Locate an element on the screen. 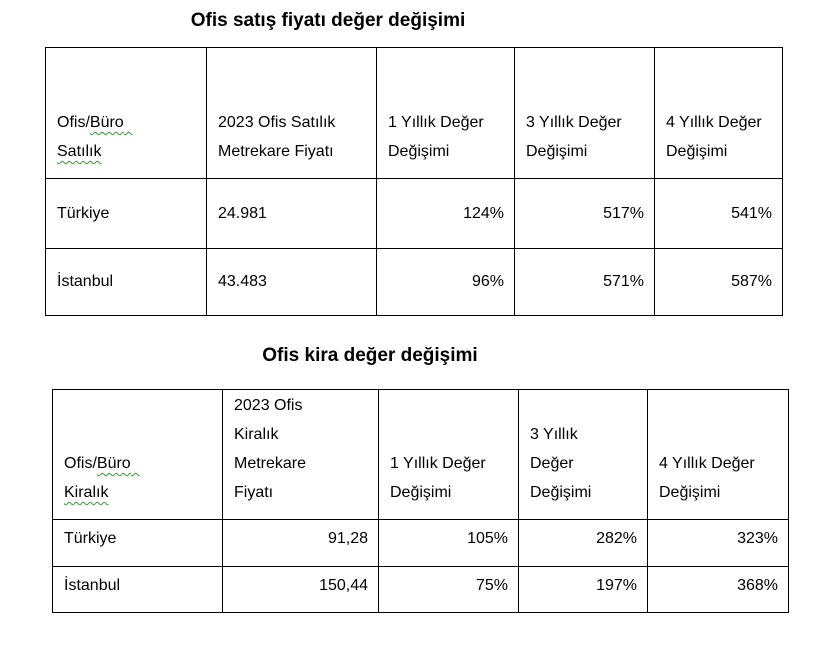 The height and width of the screenshot is (656, 834). rent-col-header-entity: Ofis/Büro Kiralık is located at coordinates (137, 454).